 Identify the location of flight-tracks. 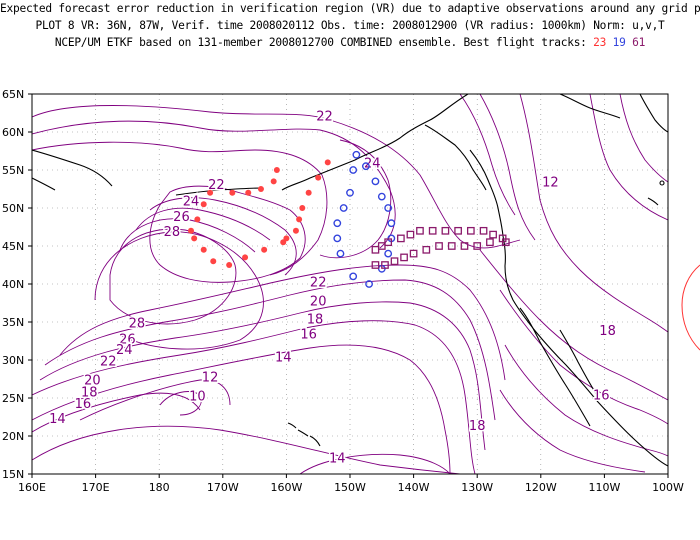
(349, 219).